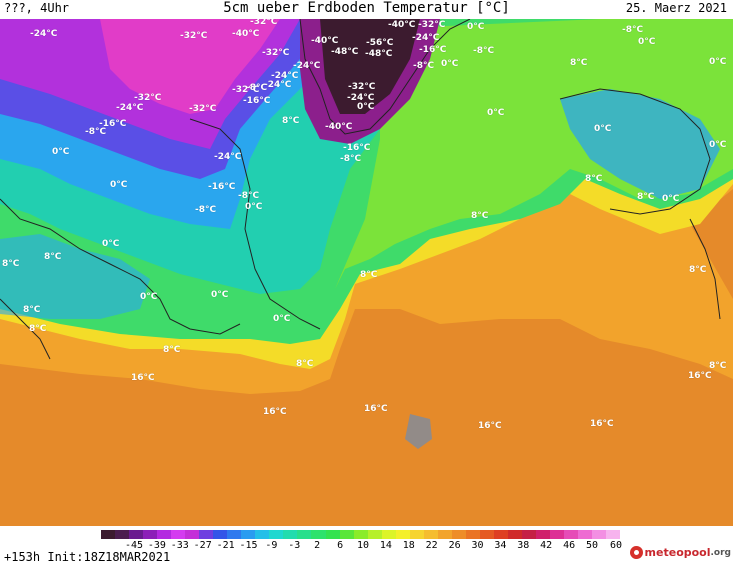  What do you see at coordinates (75, 276) in the screenshot?
I see `labrador-cold` at bounding box center [75, 276].